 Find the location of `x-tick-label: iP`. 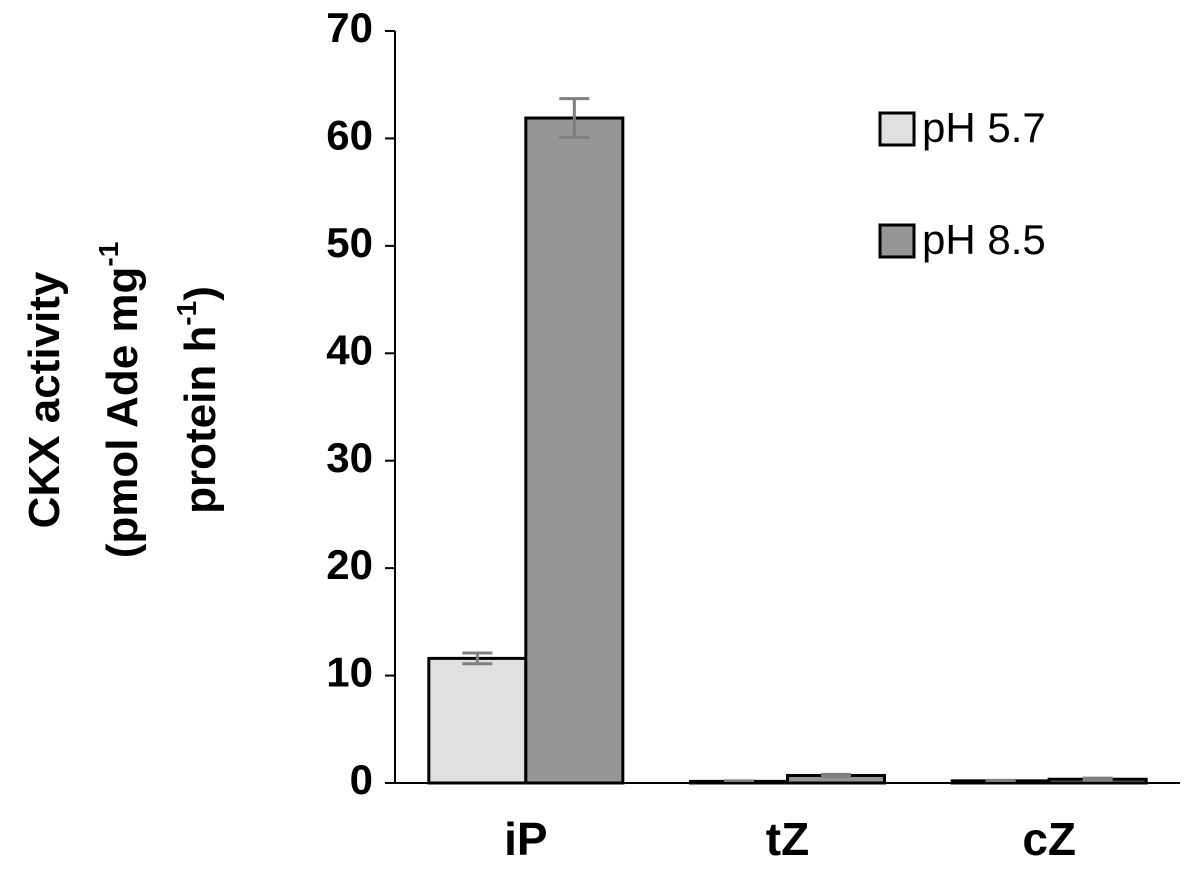

x-tick-label: iP is located at coordinates (525, 839).